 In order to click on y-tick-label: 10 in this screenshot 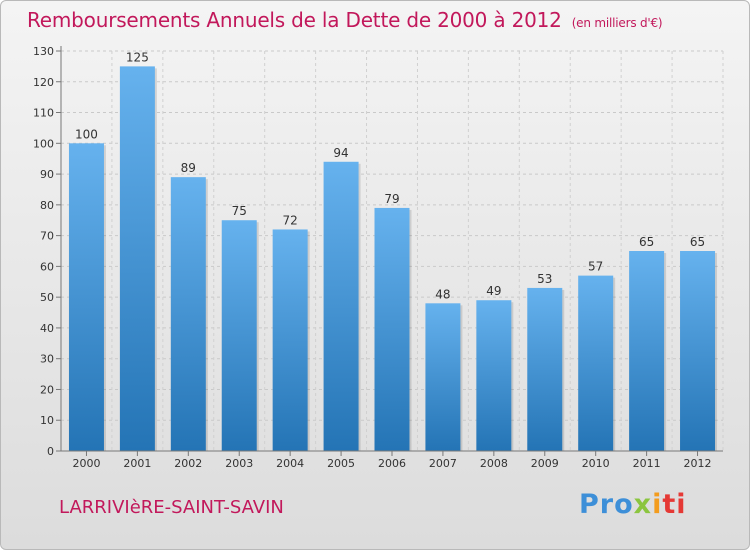, I will do `click(47, 420)`.